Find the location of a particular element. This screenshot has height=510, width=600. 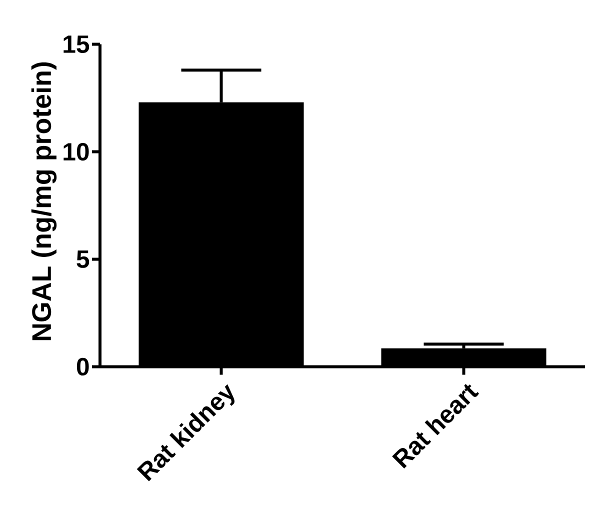

y-tick-label: 15 is located at coordinates (77, 44).